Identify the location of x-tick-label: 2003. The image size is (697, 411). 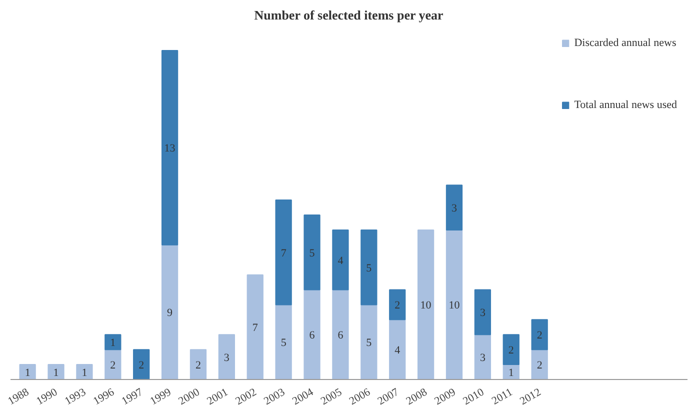
(275, 397).